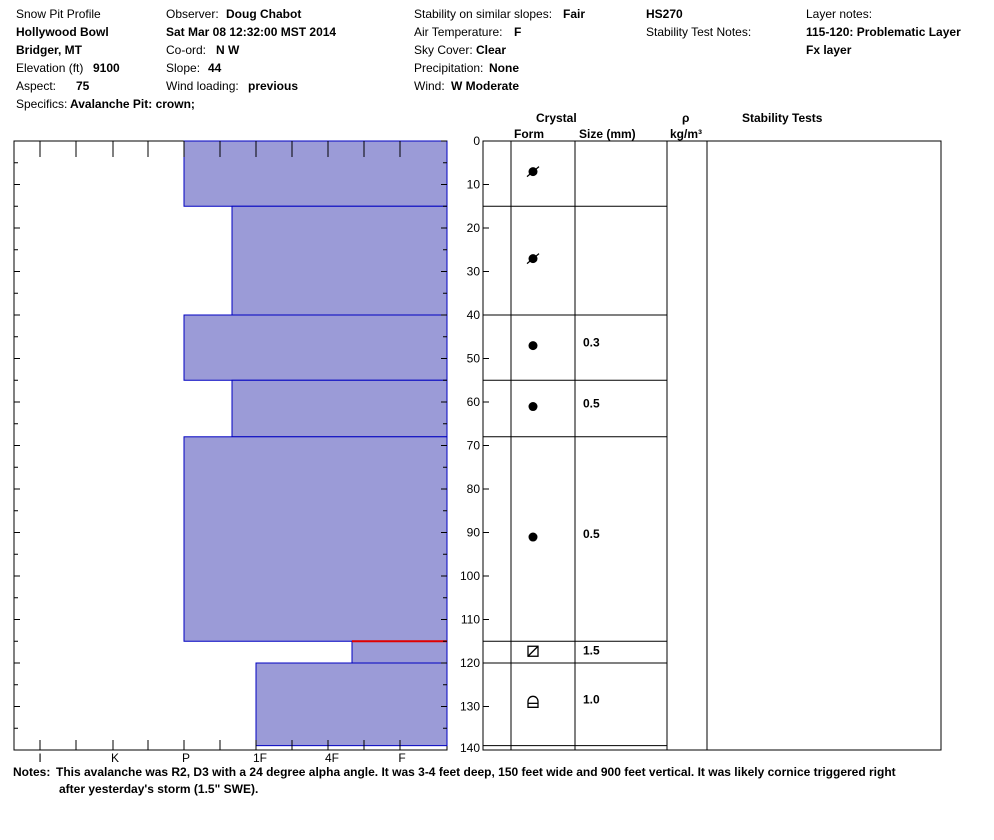  Describe the element at coordinates (504, 68) in the screenshot. I see `precip-value: None` at that location.